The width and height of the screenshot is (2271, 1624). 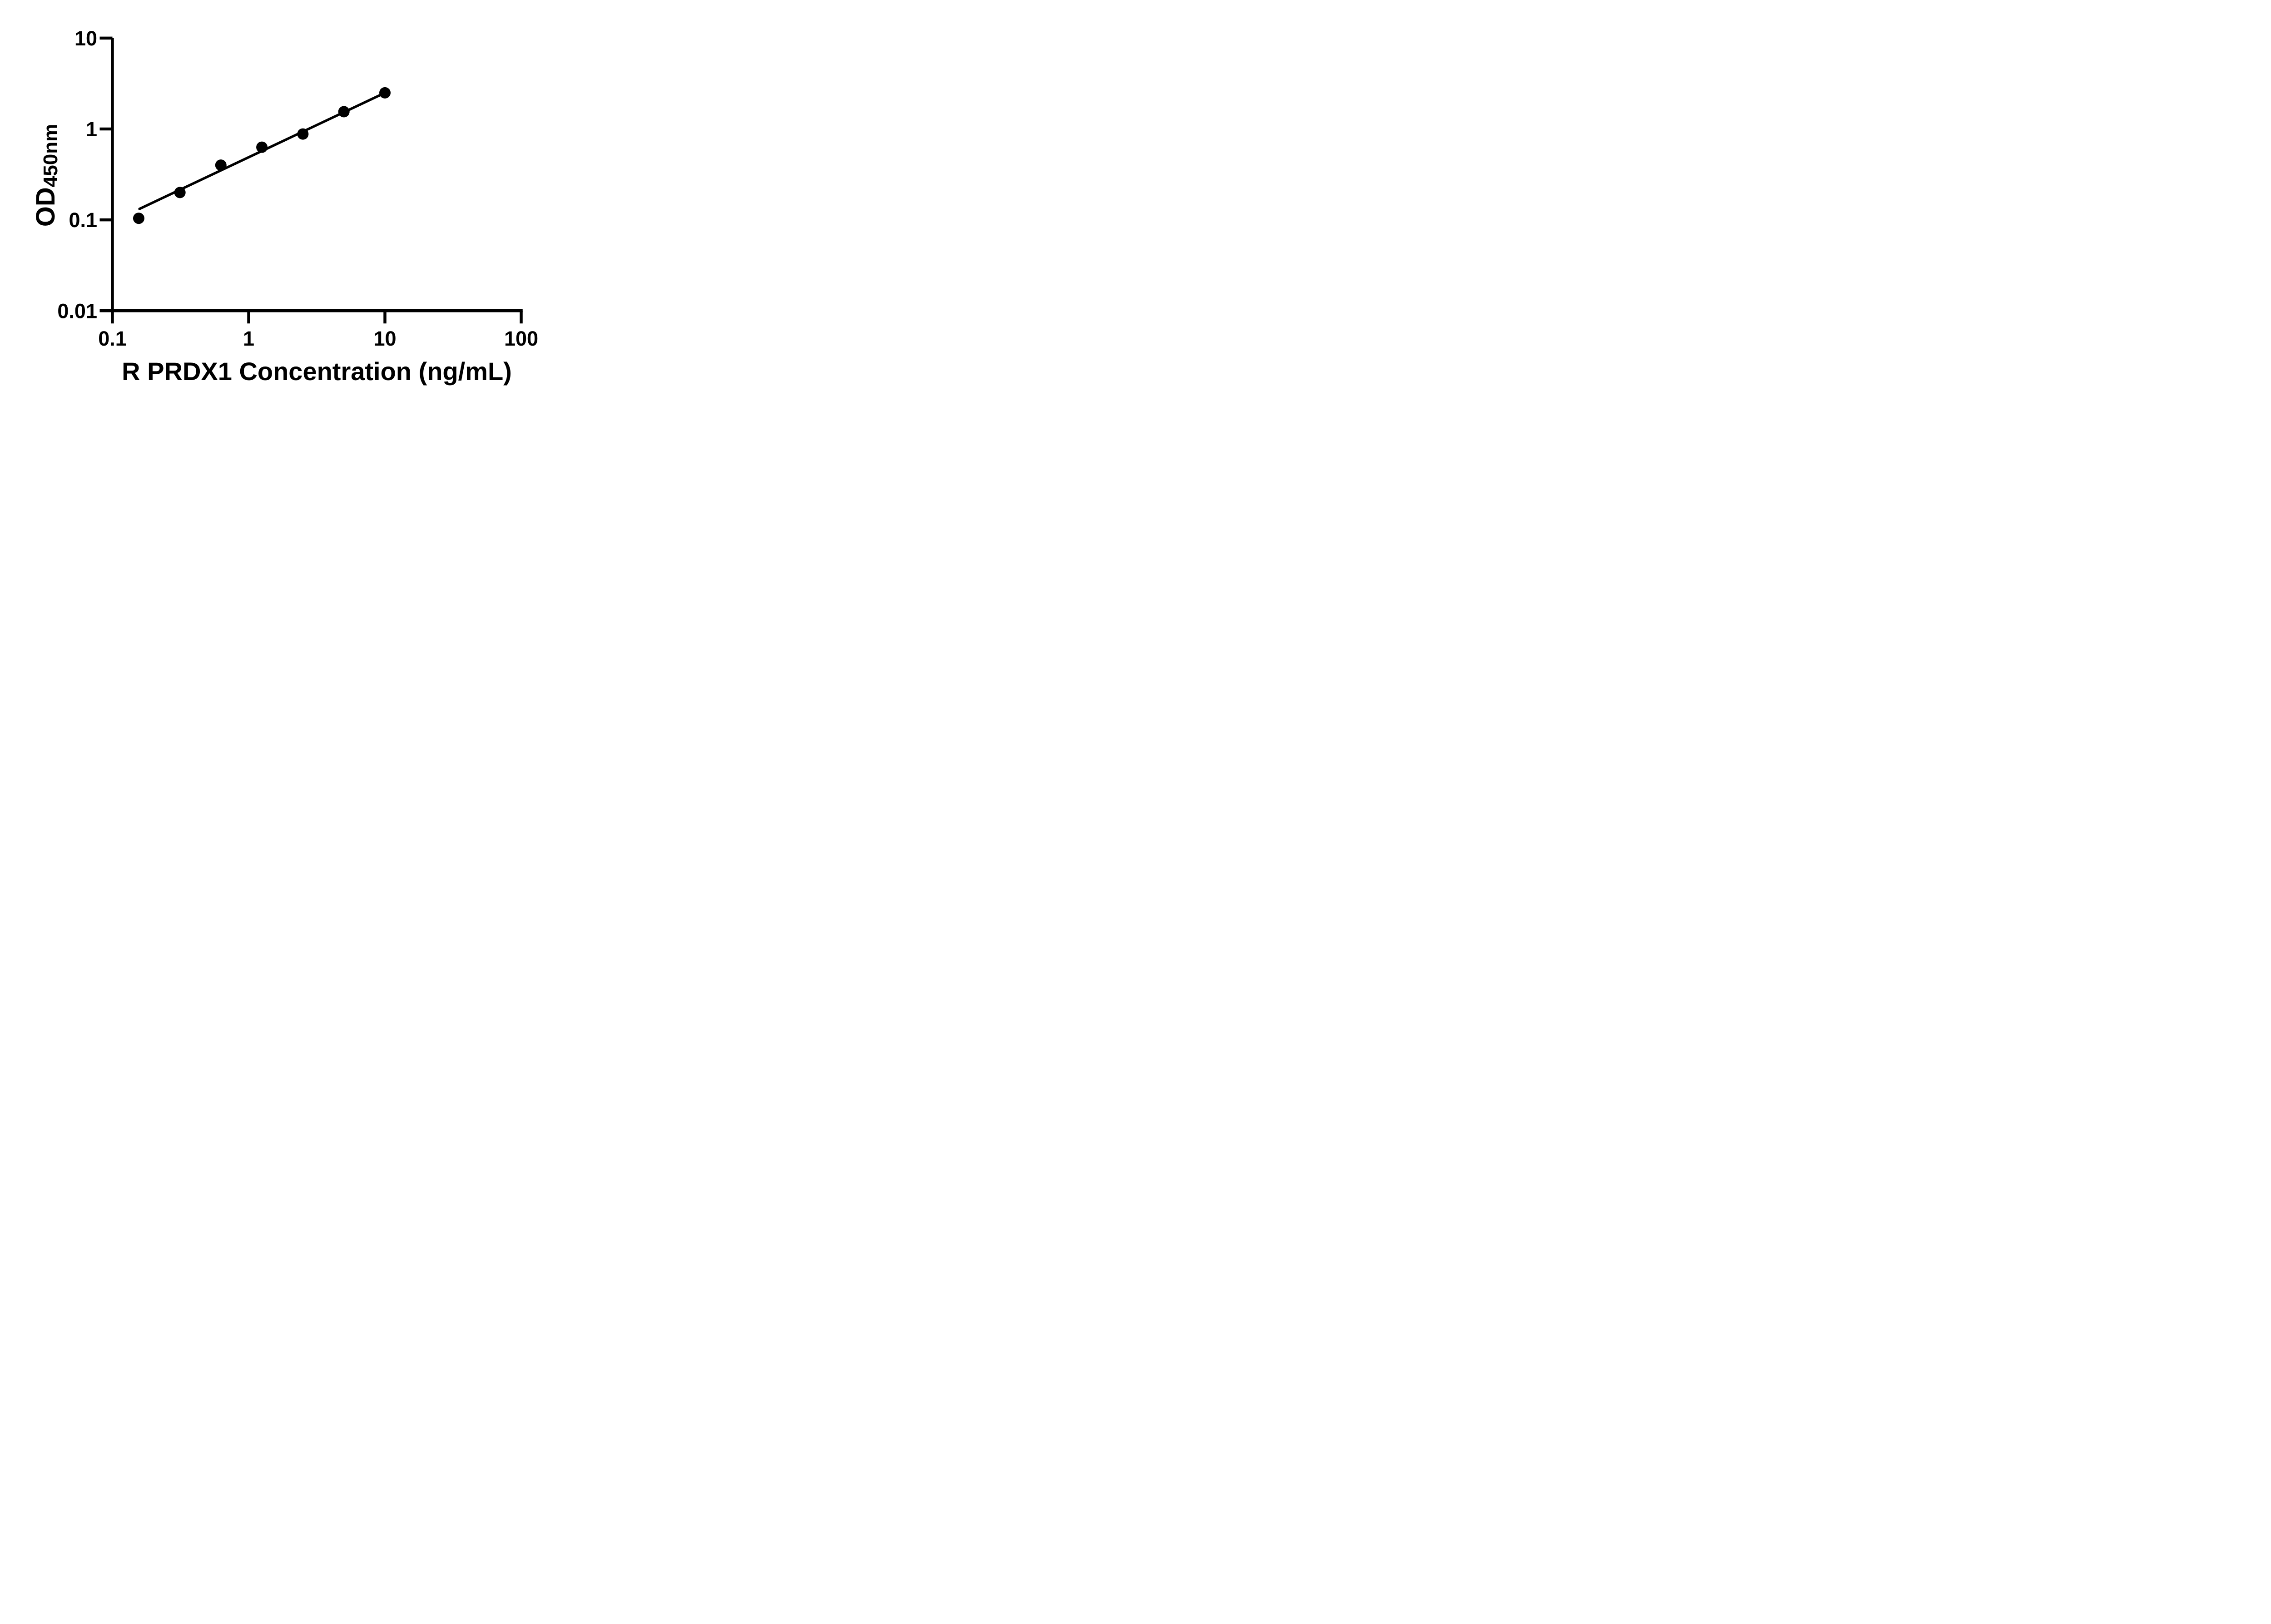 What do you see at coordinates (112, 338) in the screenshot?
I see `x-tick-label: 0.1` at bounding box center [112, 338].